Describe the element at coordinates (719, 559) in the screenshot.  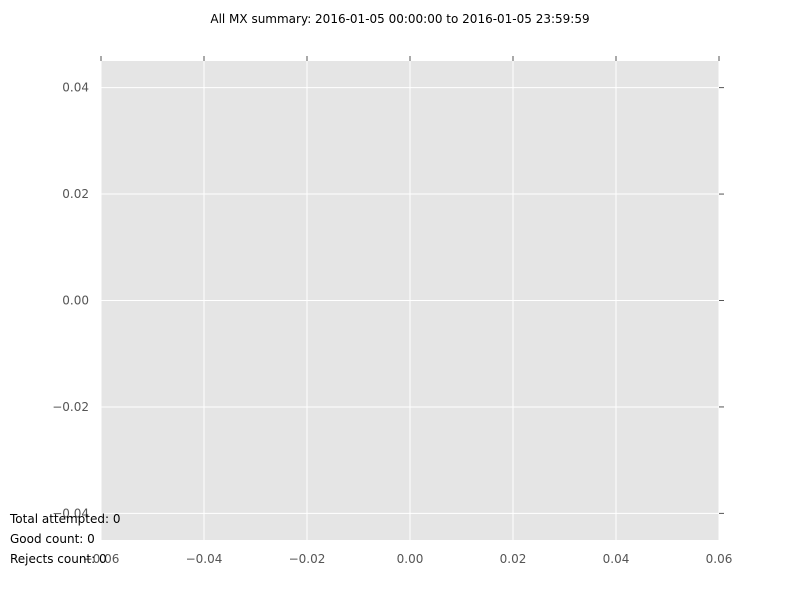
I see `x-tick-label: 0.06` at that location.